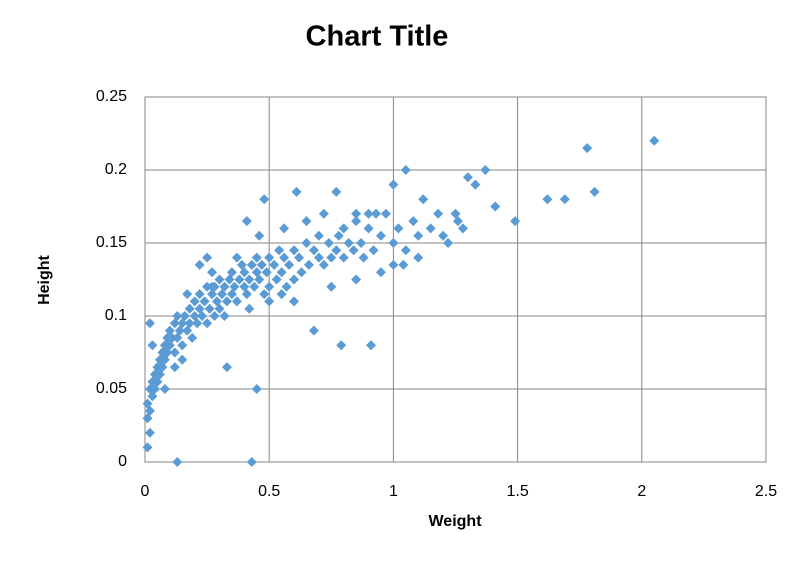  Describe the element at coordinates (377, 37) in the screenshot. I see `chart-title: Chart Title` at that location.